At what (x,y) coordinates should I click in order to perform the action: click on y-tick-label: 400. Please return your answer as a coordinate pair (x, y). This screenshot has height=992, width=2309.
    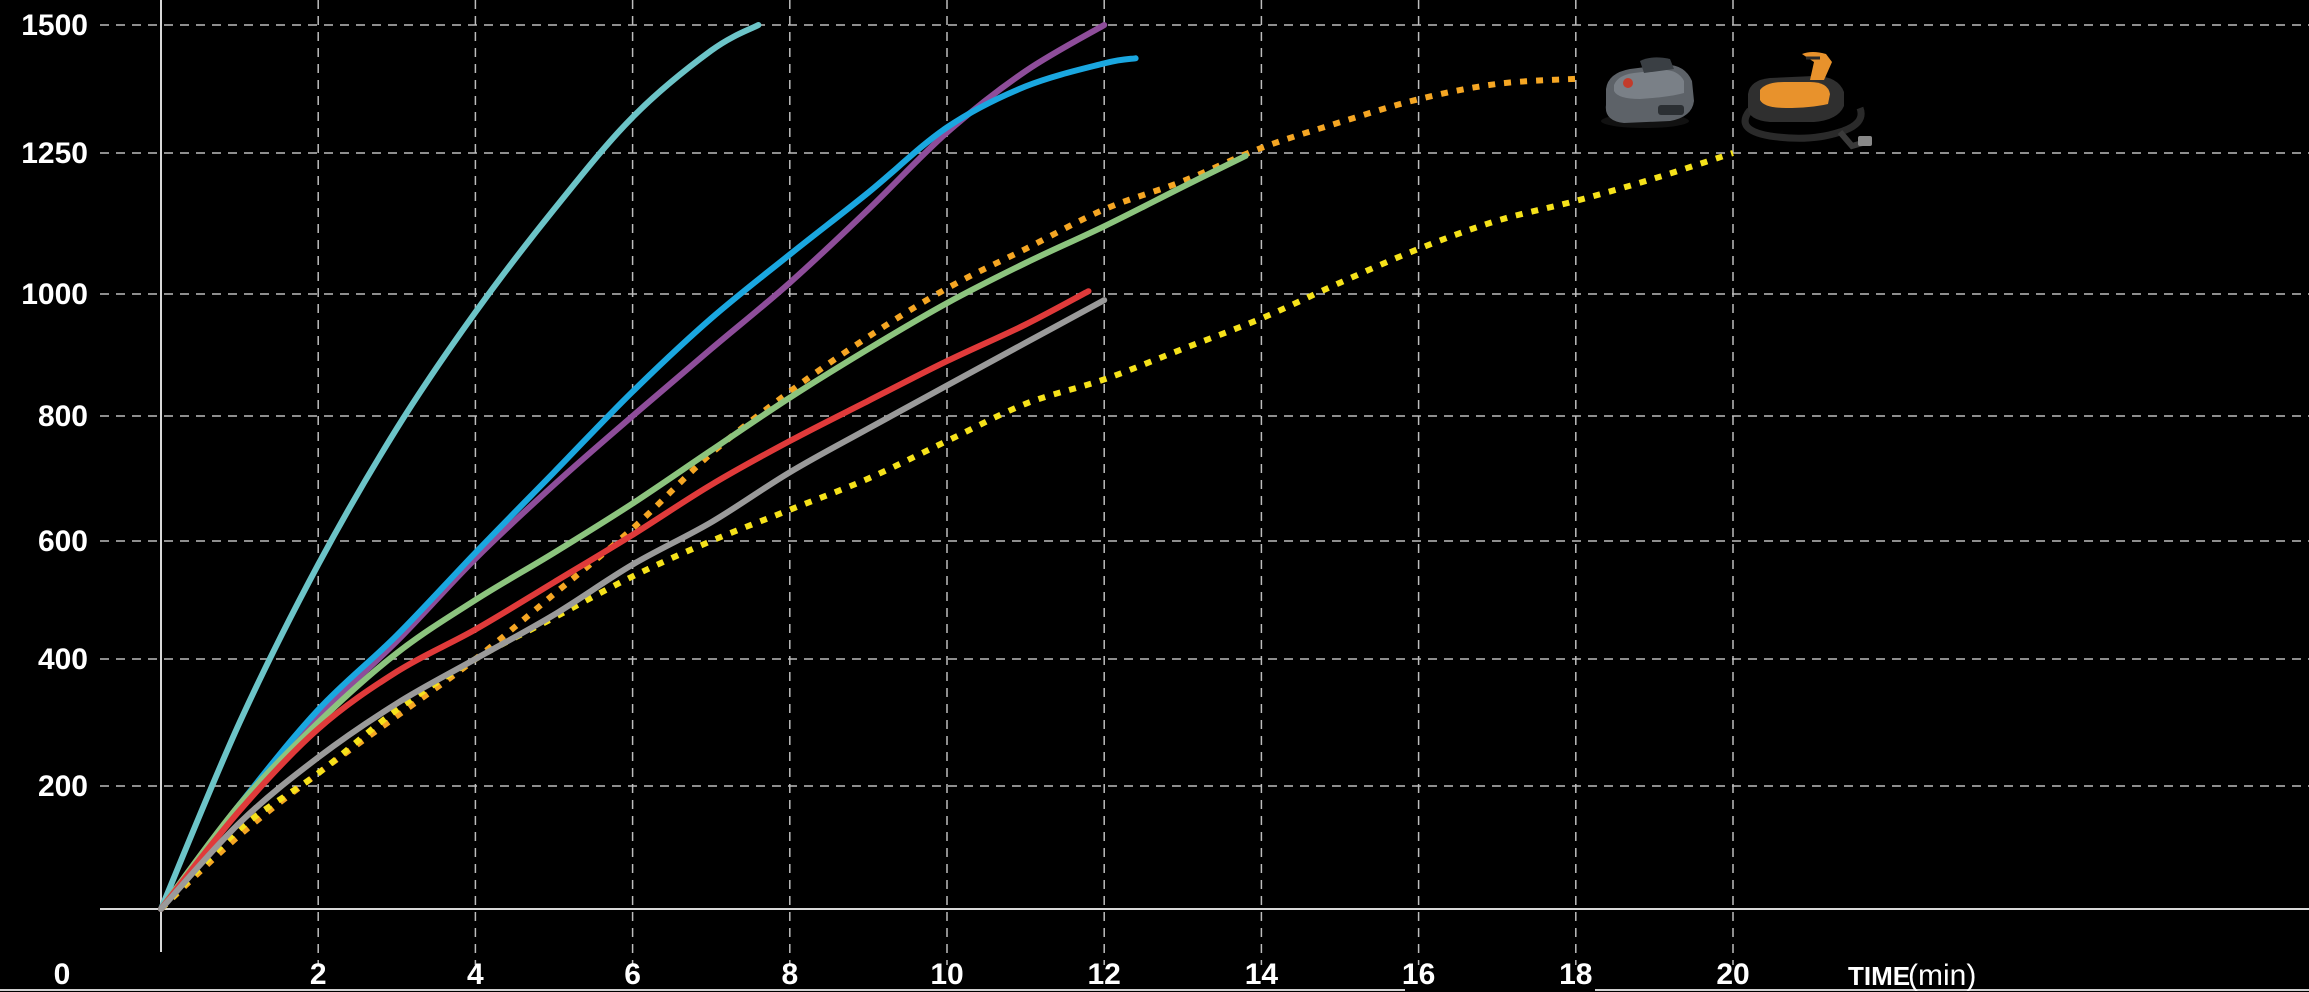
    Looking at the image, I should click on (63, 659).